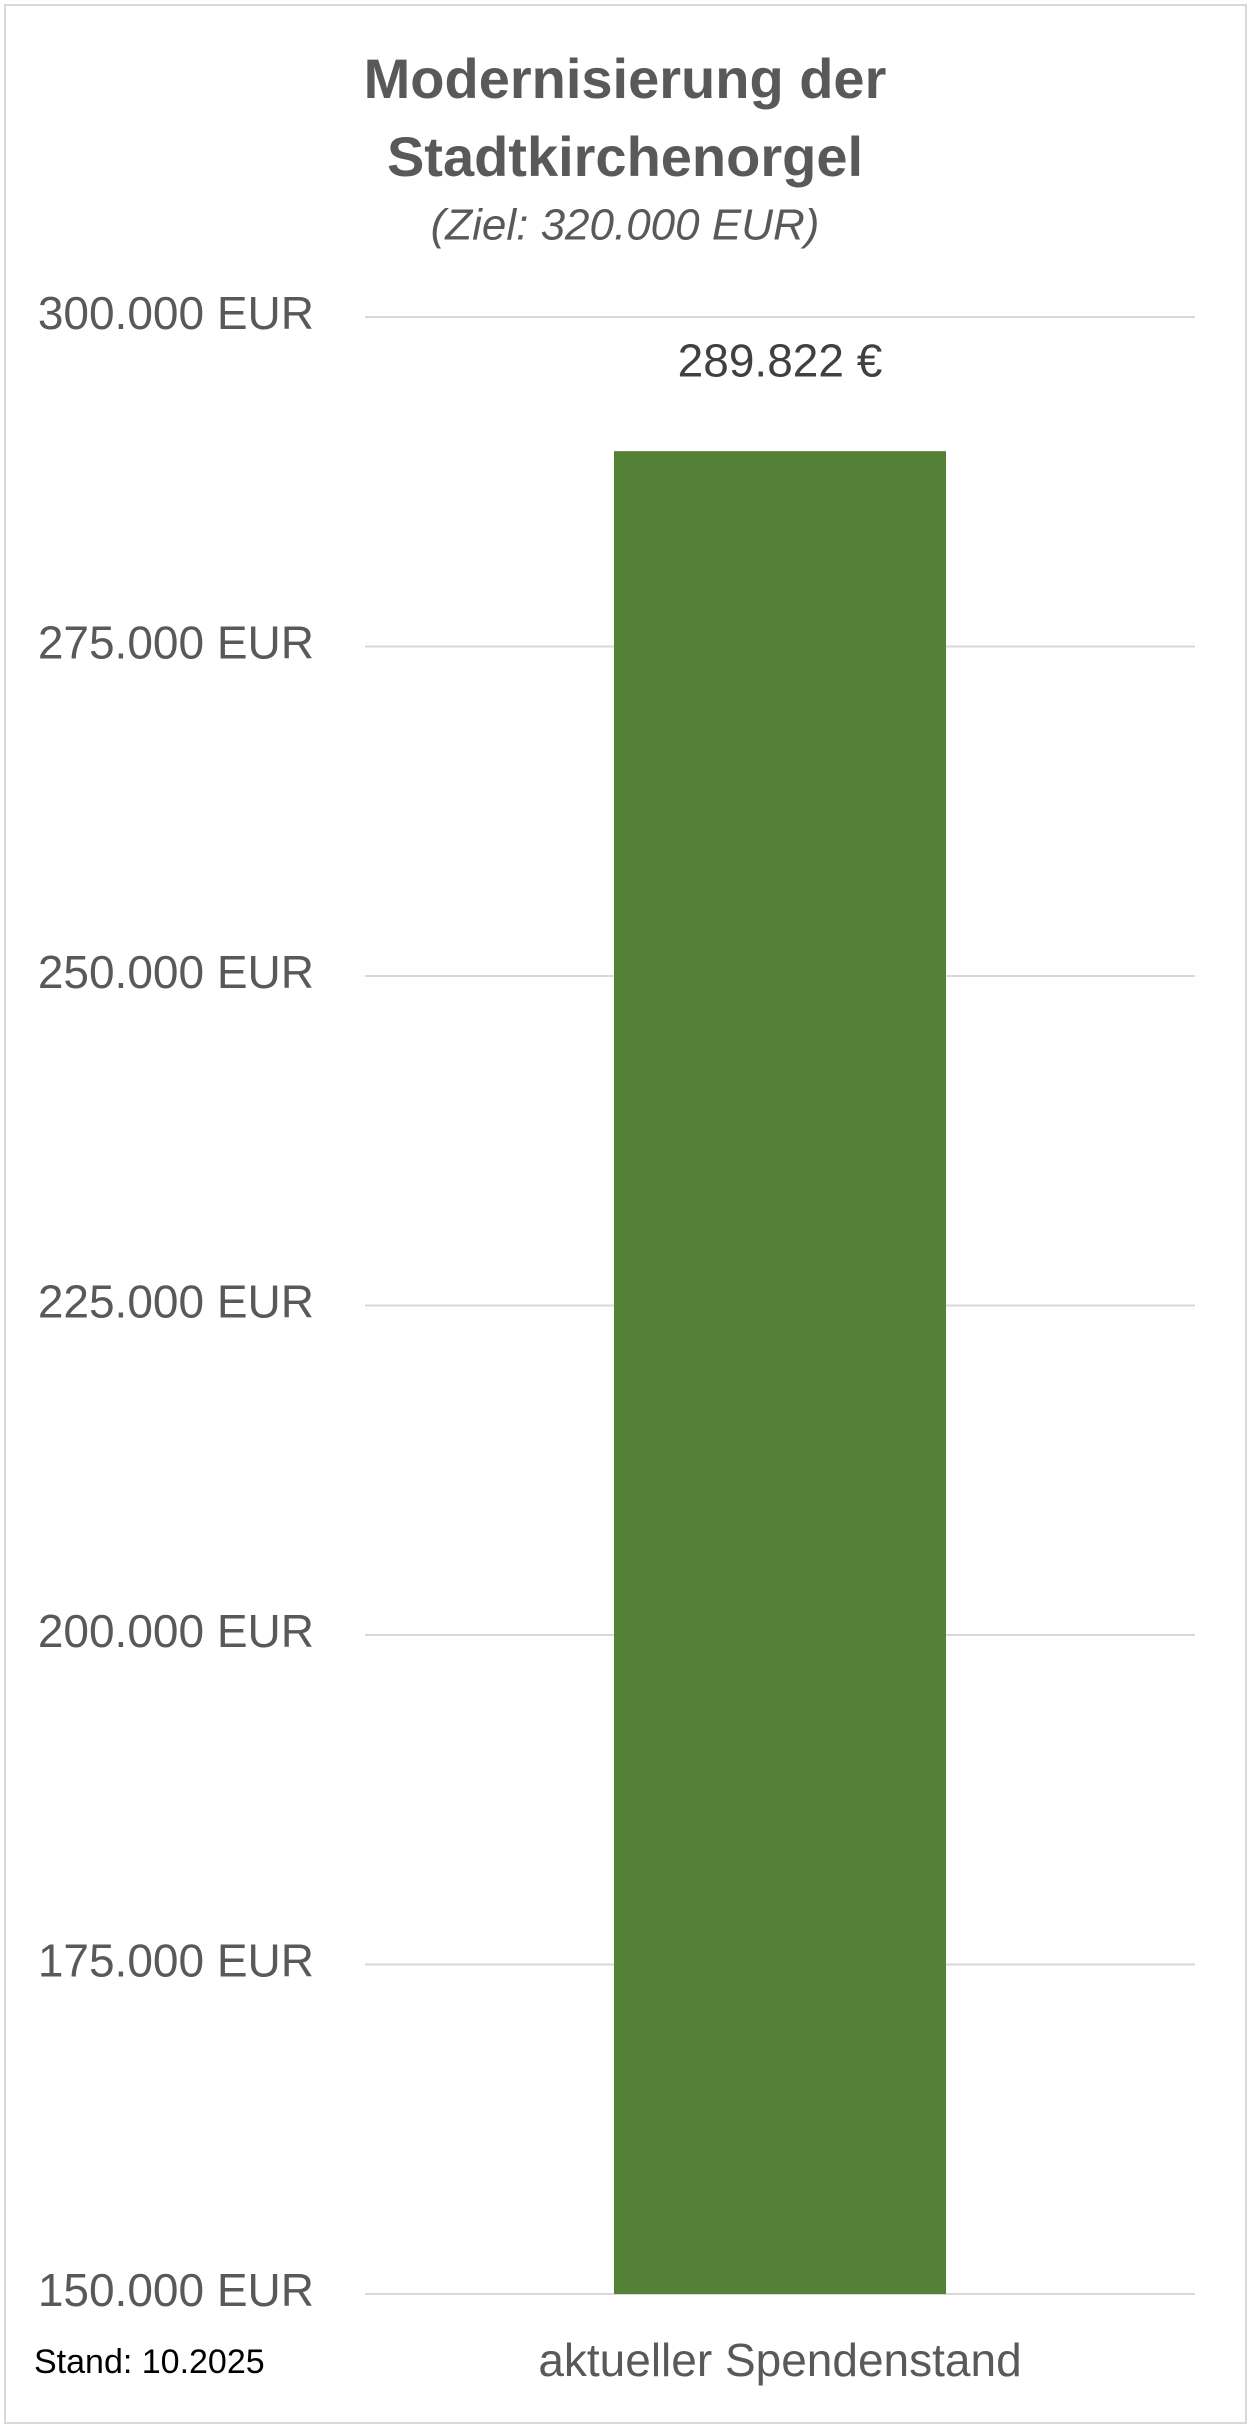  I want to click on x-tick-label: aktueller Spendenstand, so click(779, 2360).